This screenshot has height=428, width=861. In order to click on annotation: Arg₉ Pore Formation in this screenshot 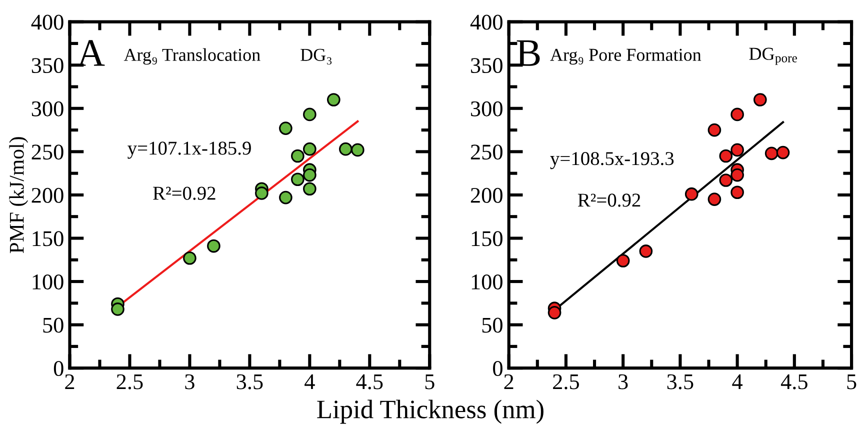, I will do `click(626, 56)`.